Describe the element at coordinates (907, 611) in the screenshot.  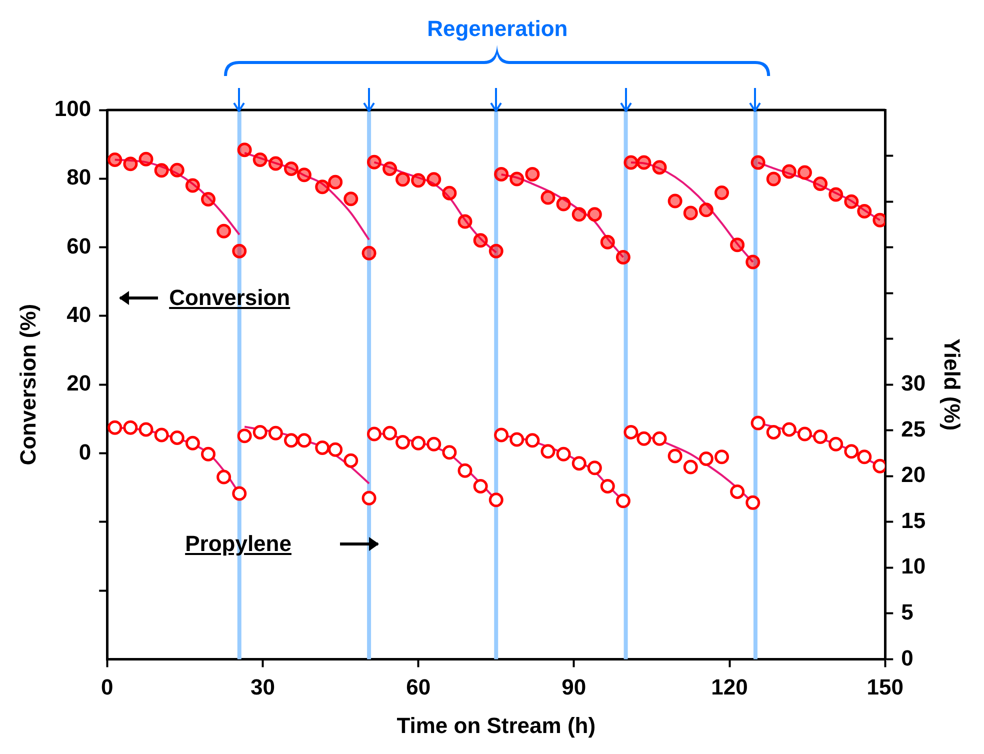
I see `y2-tick-label: 5` at that location.